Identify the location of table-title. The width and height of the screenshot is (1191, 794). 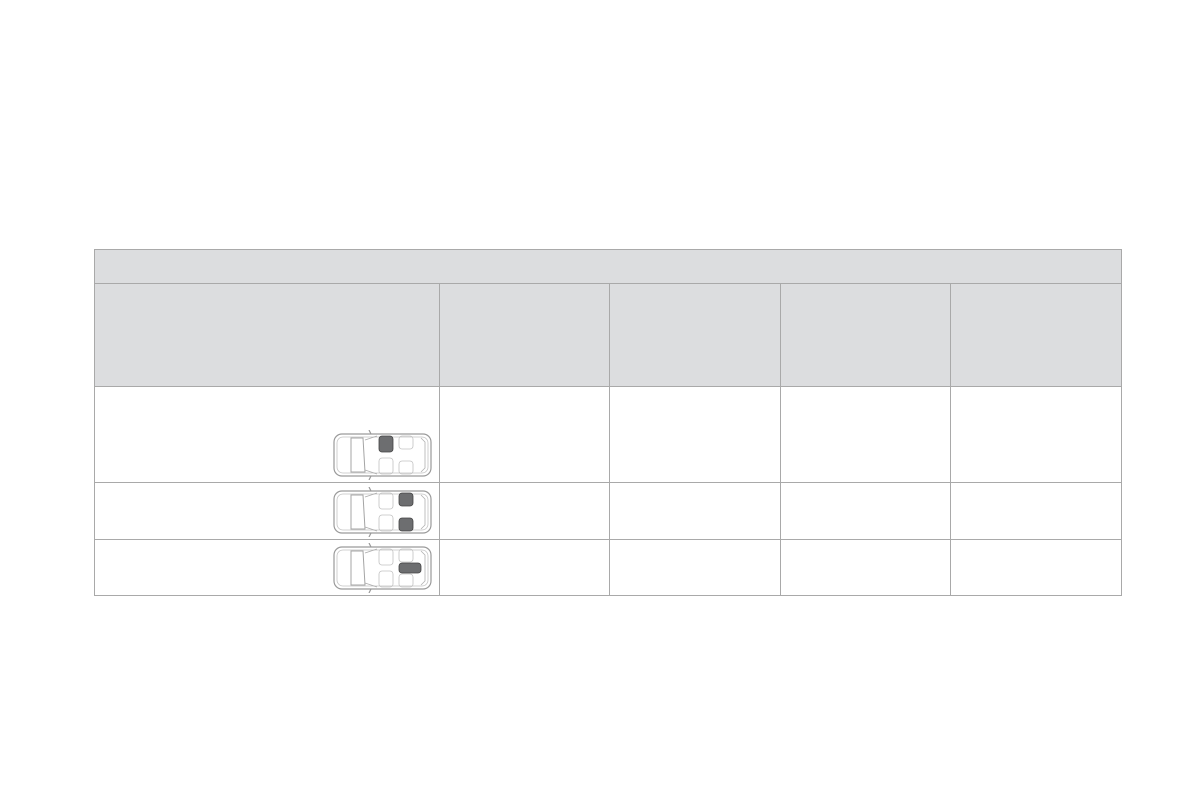
(608, 266).